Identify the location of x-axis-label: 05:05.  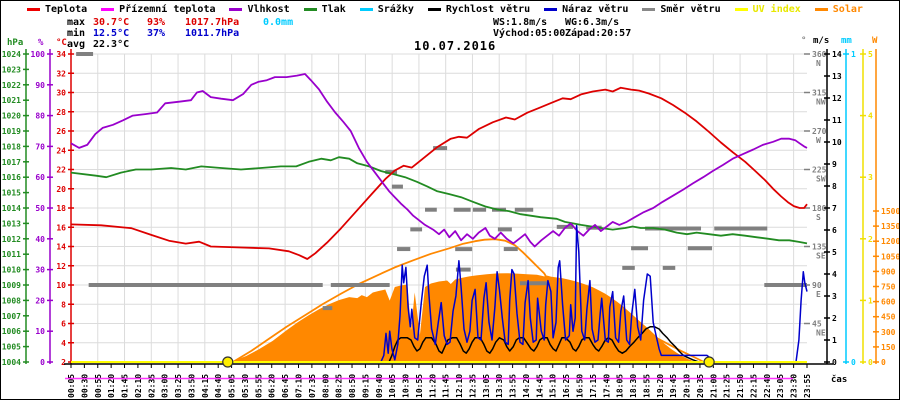
(232, 386).